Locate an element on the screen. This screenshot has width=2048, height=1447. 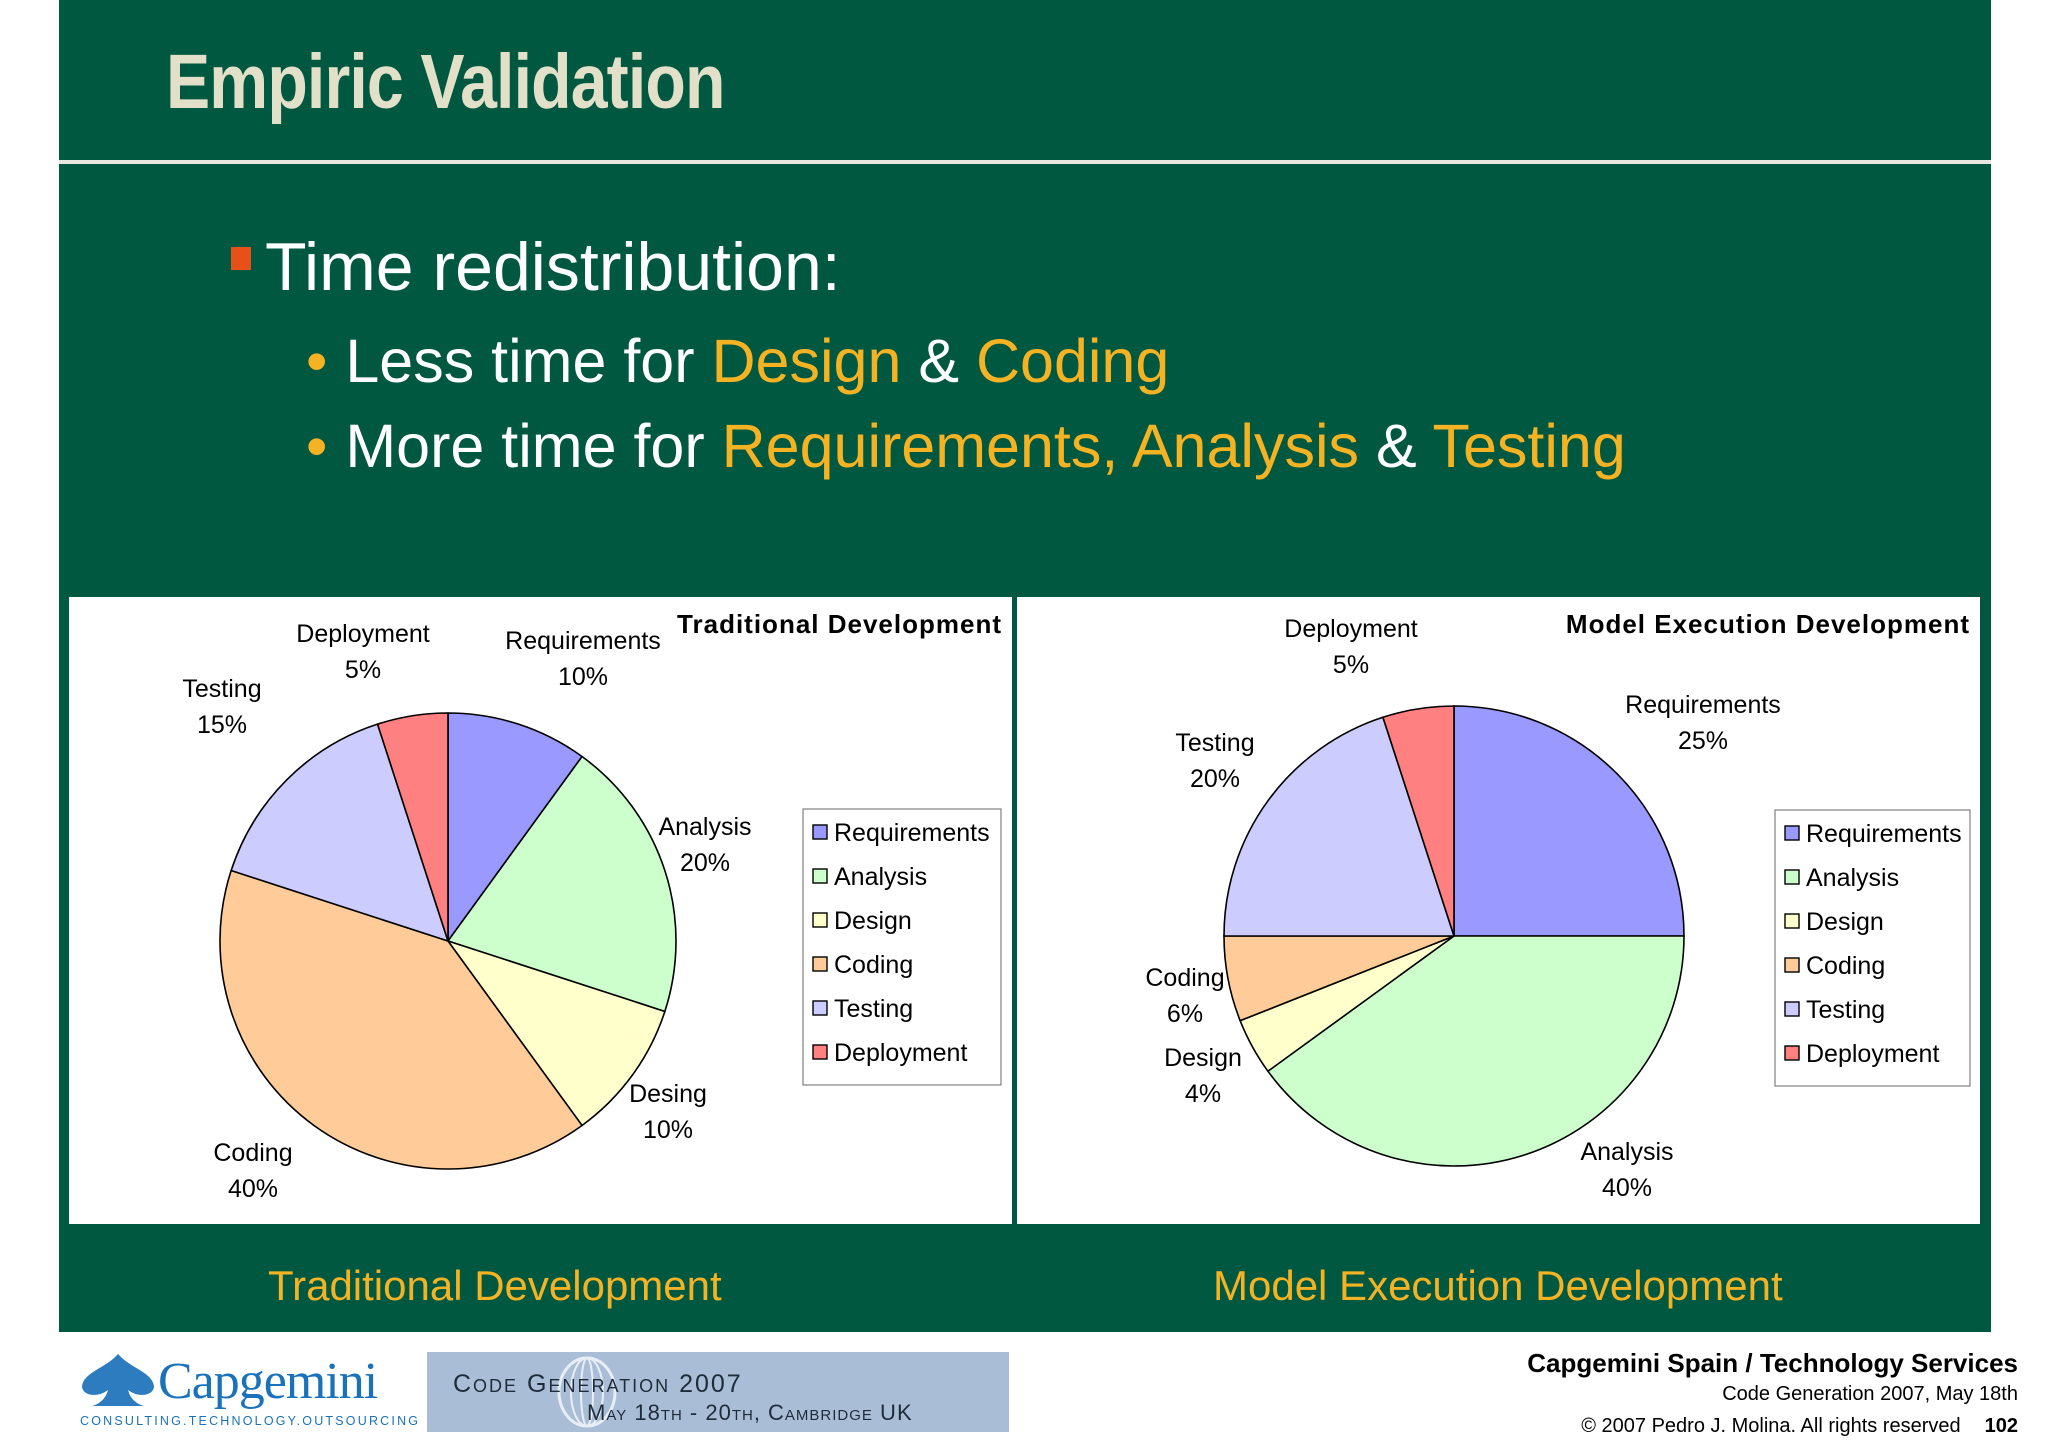
caption-model-execution: Model Execution Development is located at coordinates (1498, 1285).